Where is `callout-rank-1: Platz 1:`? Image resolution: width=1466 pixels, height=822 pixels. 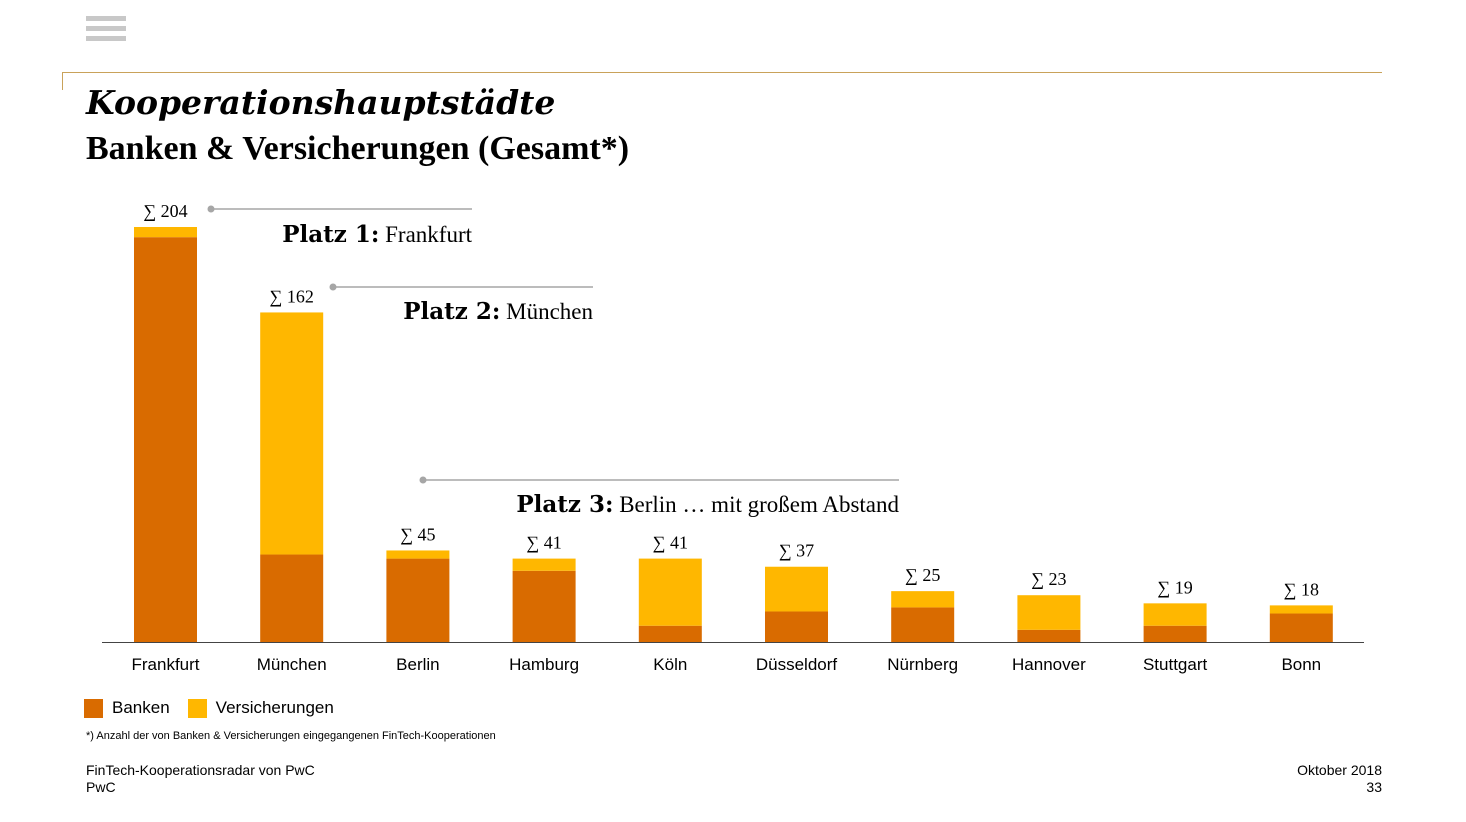
callout-rank-1: Platz 1: is located at coordinates (330, 234).